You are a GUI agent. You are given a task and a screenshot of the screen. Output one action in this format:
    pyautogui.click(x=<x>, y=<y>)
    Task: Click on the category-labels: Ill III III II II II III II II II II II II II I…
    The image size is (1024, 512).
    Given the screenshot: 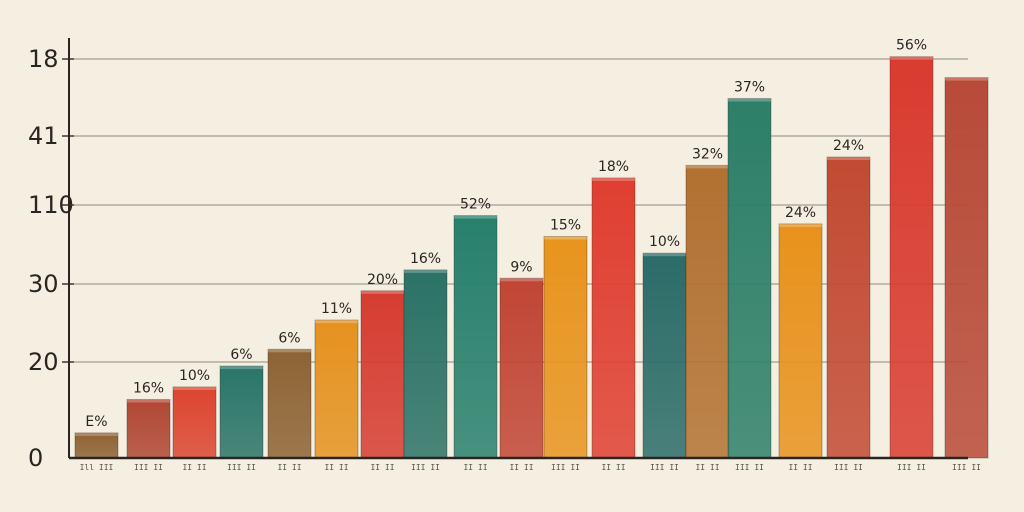 What is the action you would take?
    pyautogui.click(x=530, y=467)
    